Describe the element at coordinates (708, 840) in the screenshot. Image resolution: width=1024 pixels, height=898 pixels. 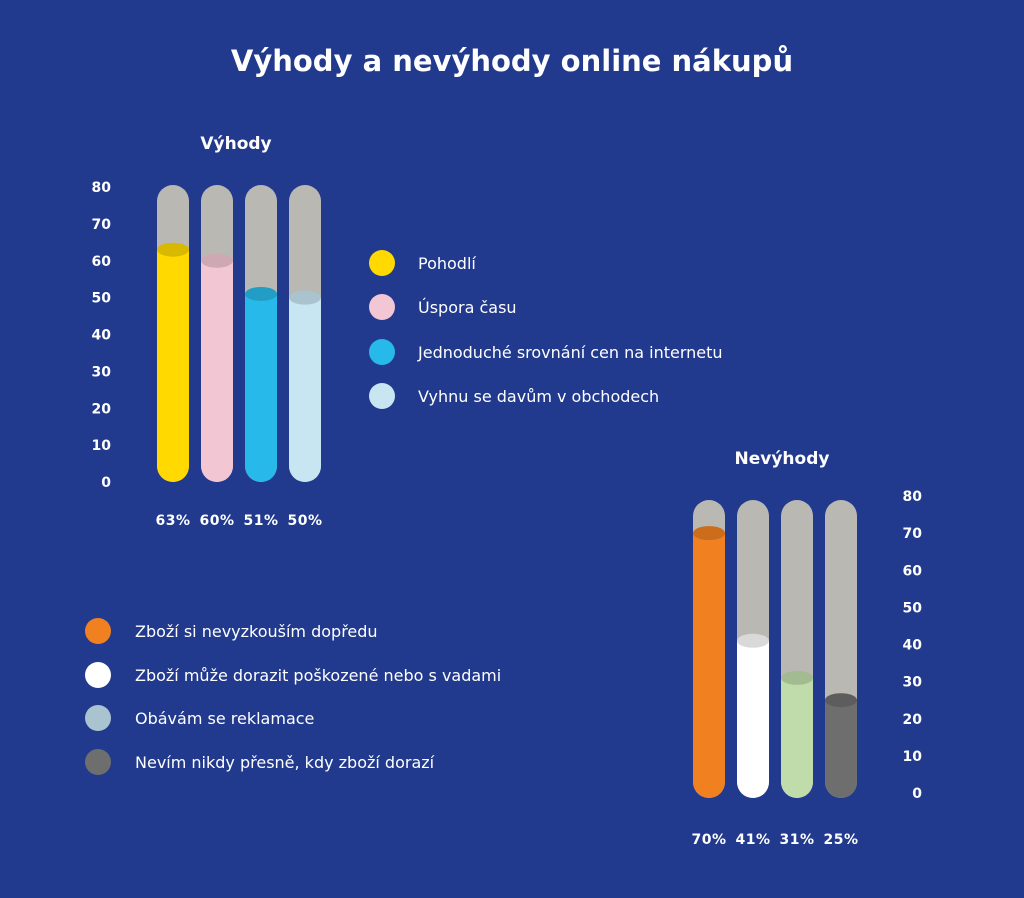
I see `value-label: 70%` at that location.